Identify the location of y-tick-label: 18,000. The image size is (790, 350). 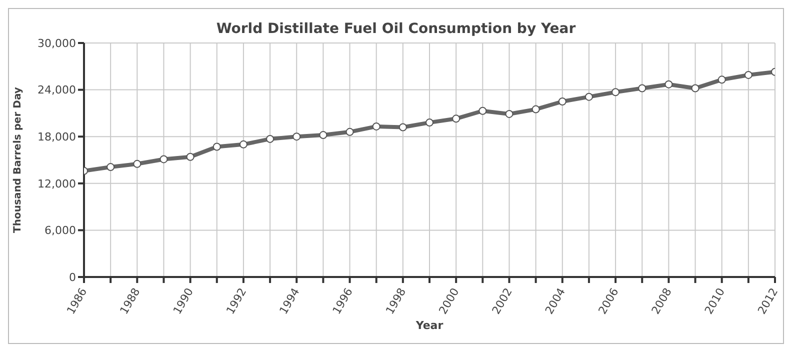
(57, 137).